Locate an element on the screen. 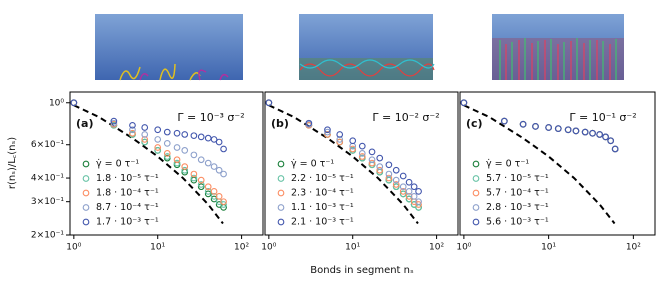 This screenshot has height=281, width=665. polymer-brushes is located at coordinates (558, 59).